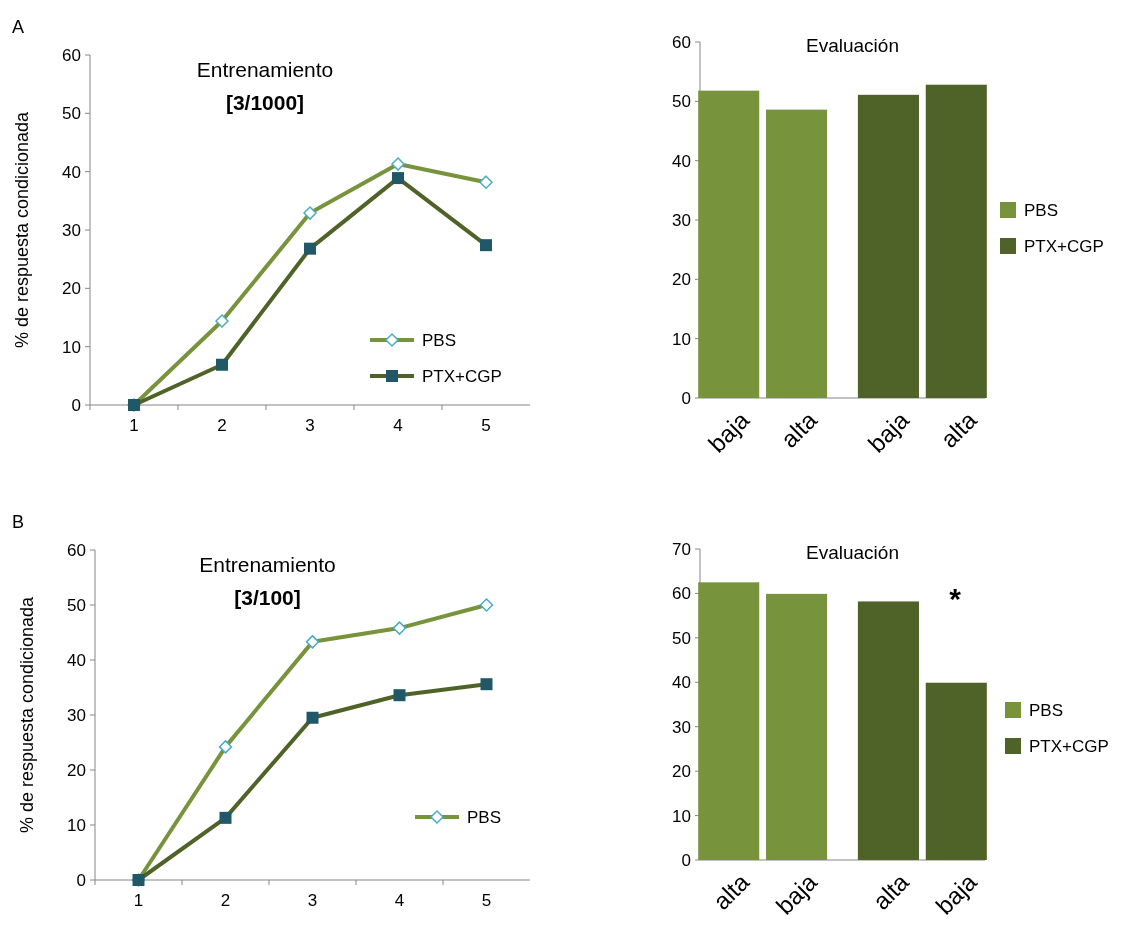 The height and width of the screenshot is (935, 1129). I want to click on annotation: *, so click(955, 598).